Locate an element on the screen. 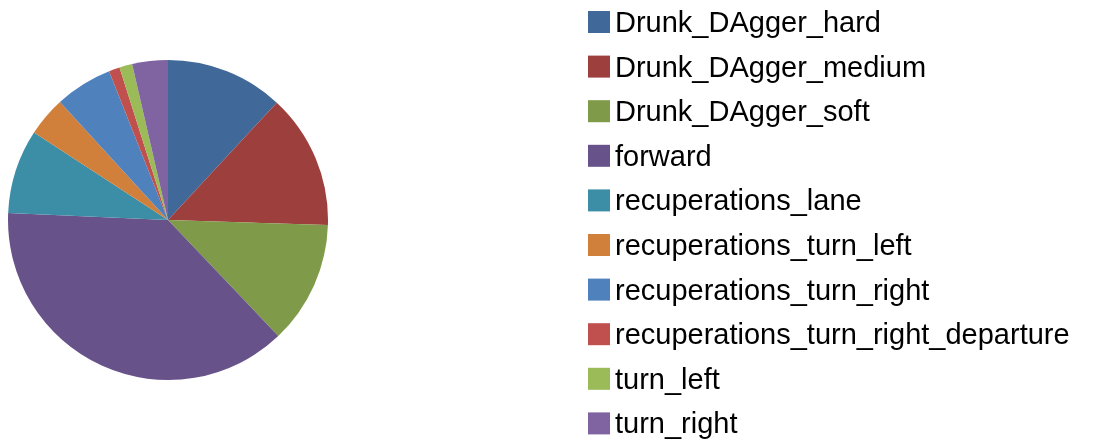 Image resolution: width=1103 pixels, height=442 pixels. legend-label: turn_left is located at coordinates (667, 378).